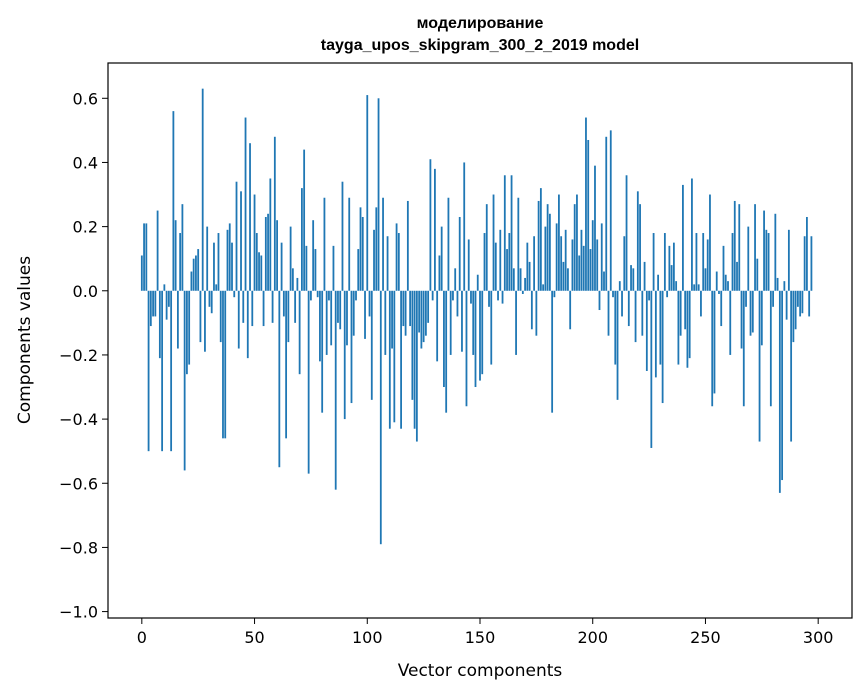  What do you see at coordinates (480, 637) in the screenshot?
I see `x-tick-label: 150` at bounding box center [480, 637].